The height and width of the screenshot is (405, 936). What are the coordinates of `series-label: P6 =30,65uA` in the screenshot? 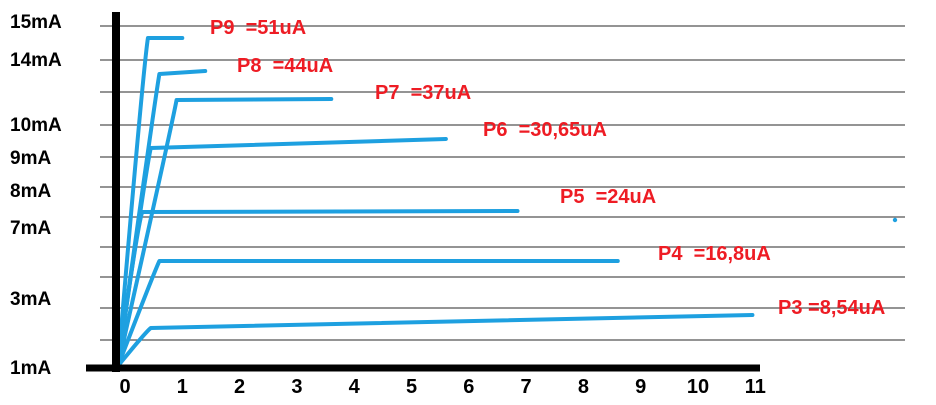 It's located at (545, 130).